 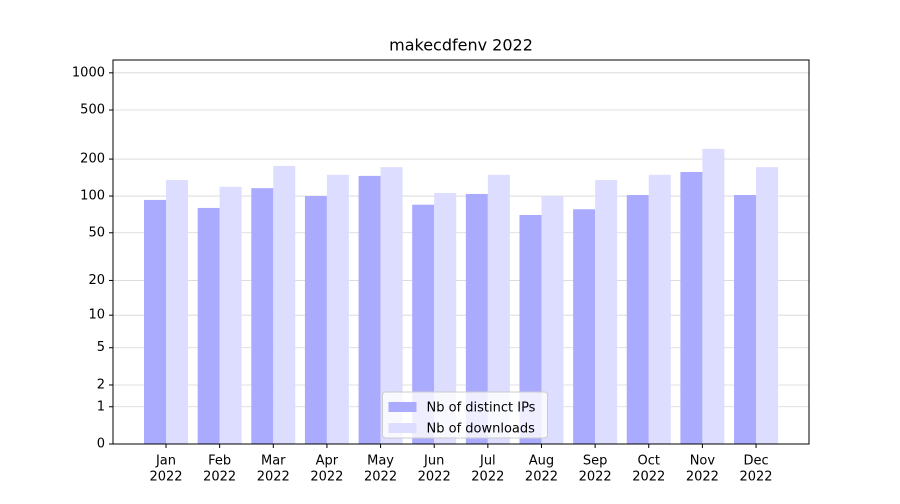 I want to click on x-tick-label: Mar, so click(x=273, y=461).